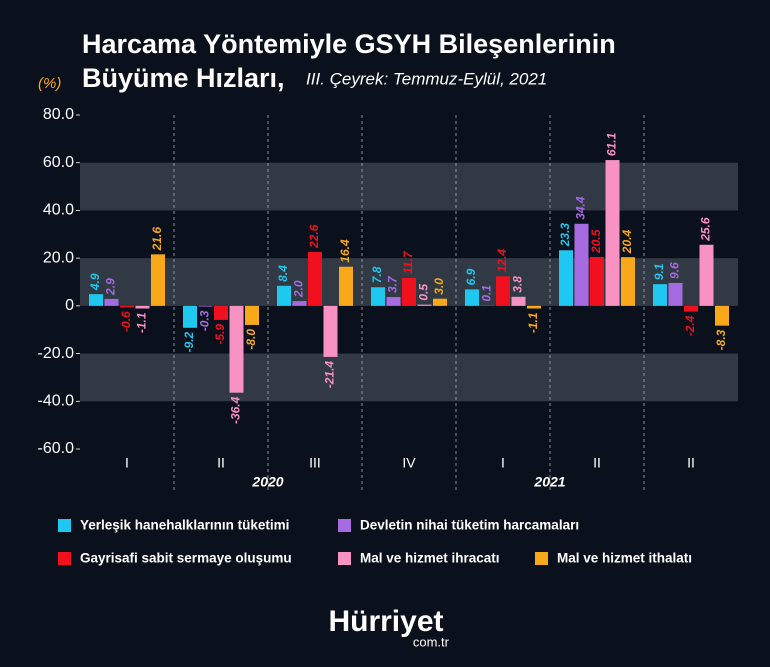 The width and height of the screenshot is (770, 667). What do you see at coordinates (95, 282) in the screenshot?
I see `value-label: 4.9` at bounding box center [95, 282].